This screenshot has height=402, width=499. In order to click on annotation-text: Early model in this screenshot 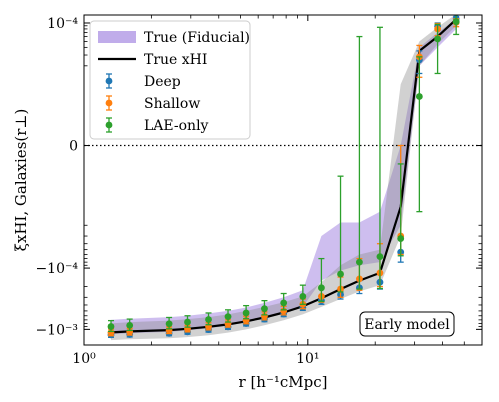, I will do `click(407, 325)`.